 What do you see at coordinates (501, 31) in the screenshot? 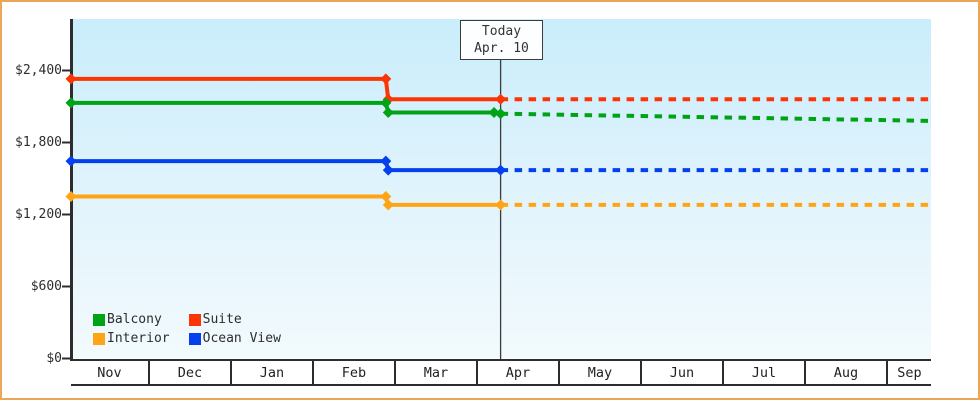
I see `today-label: Today` at bounding box center [501, 31].